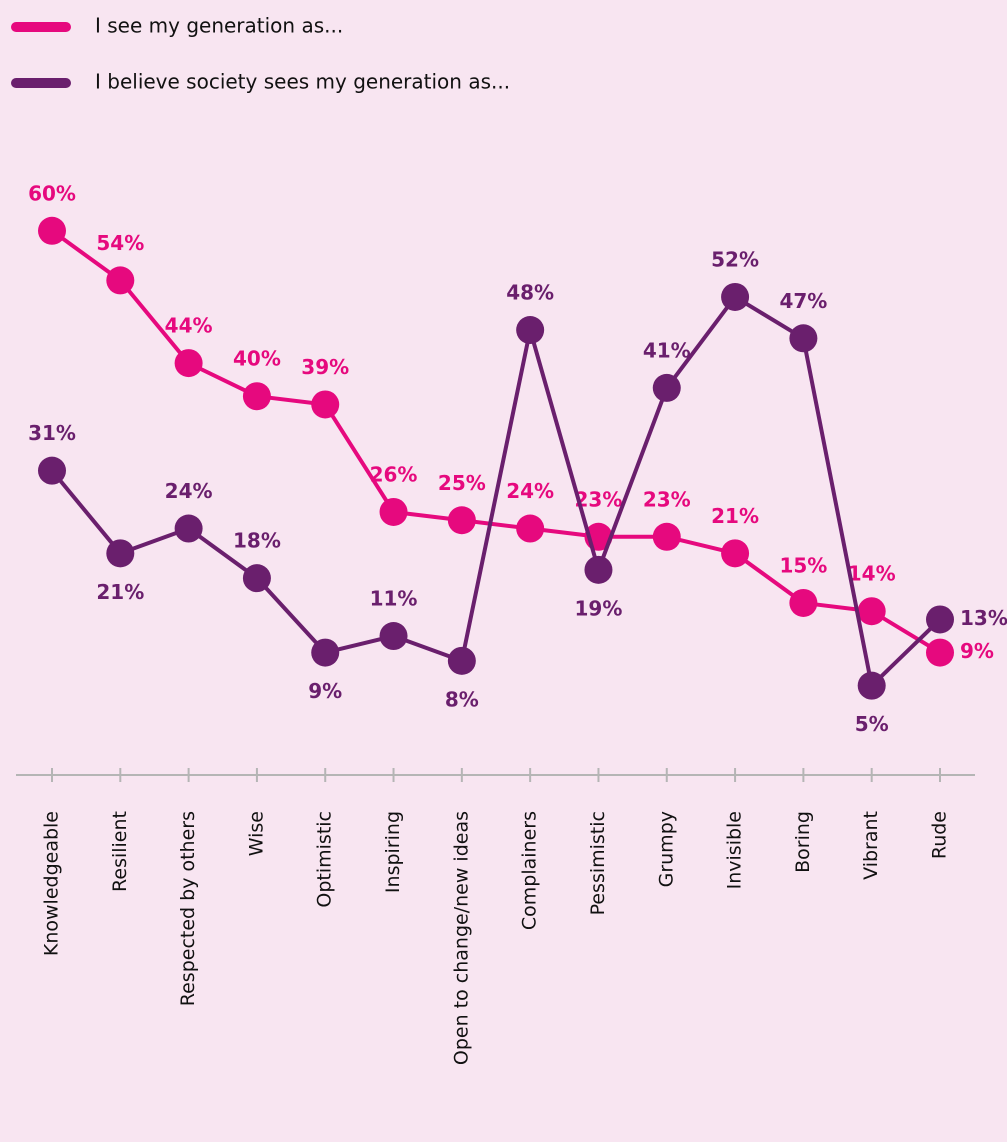 The image size is (1007, 1142). What do you see at coordinates (120, 851) in the screenshot?
I see `x-tick-label: Resilient` at bounding box center [120, 851].